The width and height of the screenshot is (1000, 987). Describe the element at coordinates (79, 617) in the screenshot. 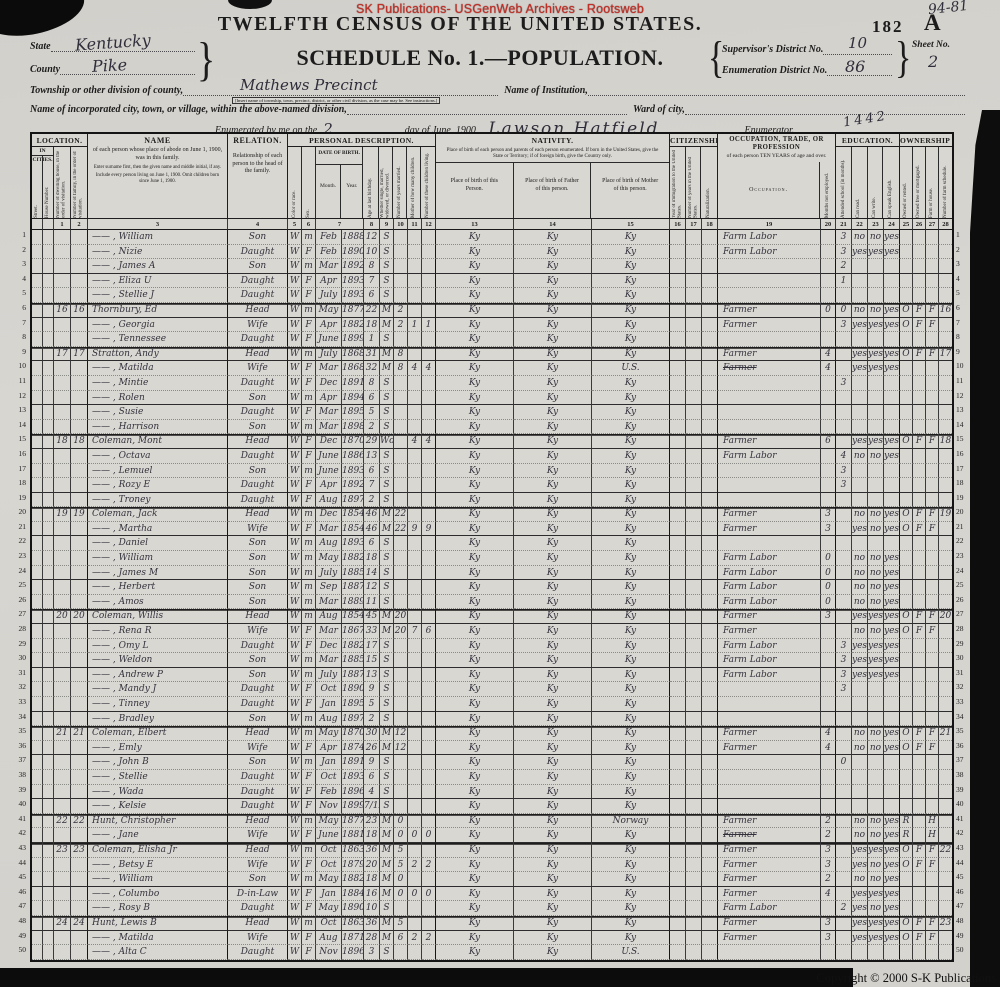

I see `table-cell: 20` at that location.